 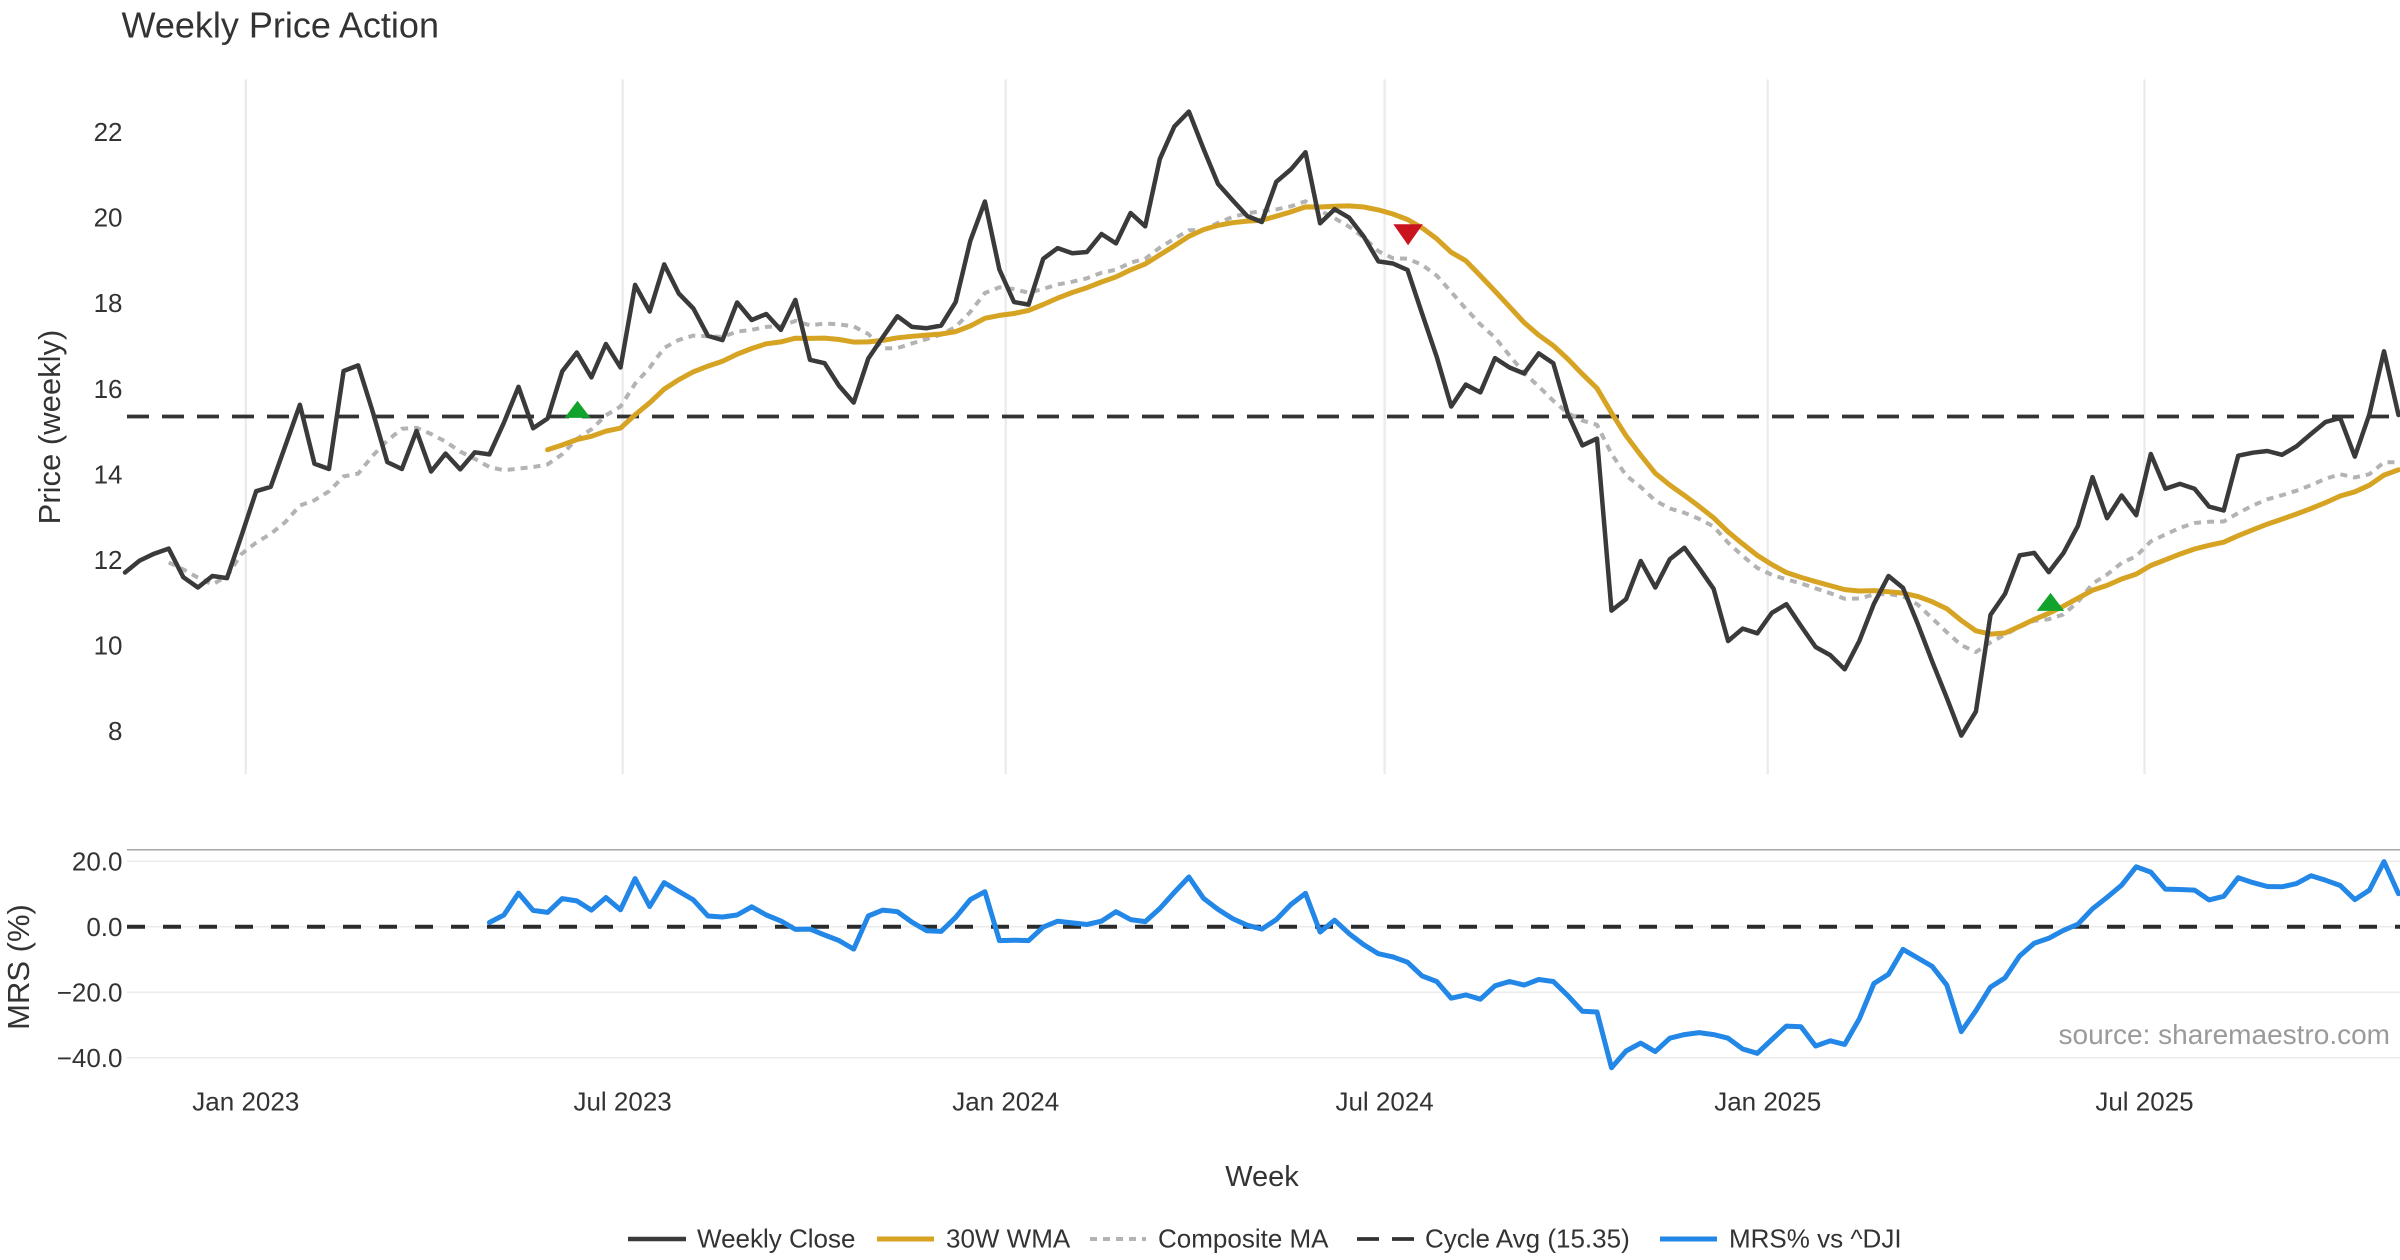 What do you see at coordinates (776, 1239) in the screenshot?
I see `svg-text: Weekly Close` at bounding box center [776, 1239].